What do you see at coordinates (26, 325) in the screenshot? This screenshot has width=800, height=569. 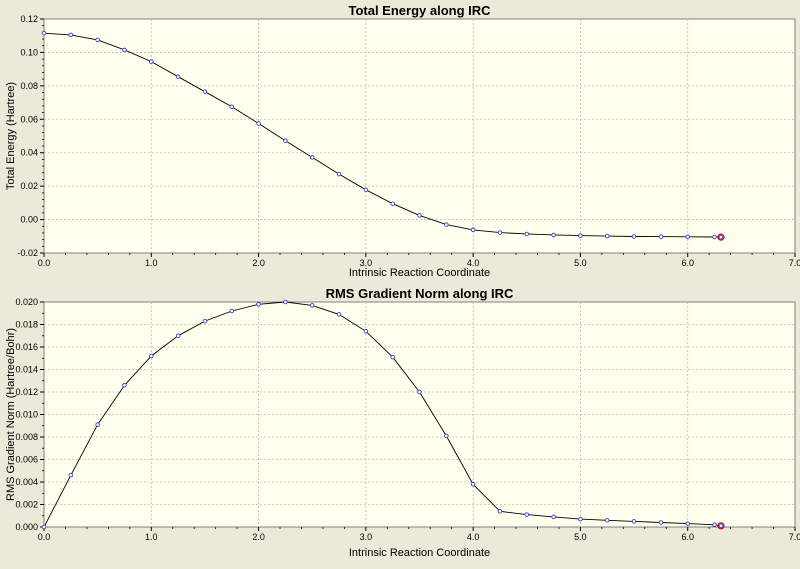 I see `gradient-y-tick-label: 0.018` at bounding box center [26, 325].